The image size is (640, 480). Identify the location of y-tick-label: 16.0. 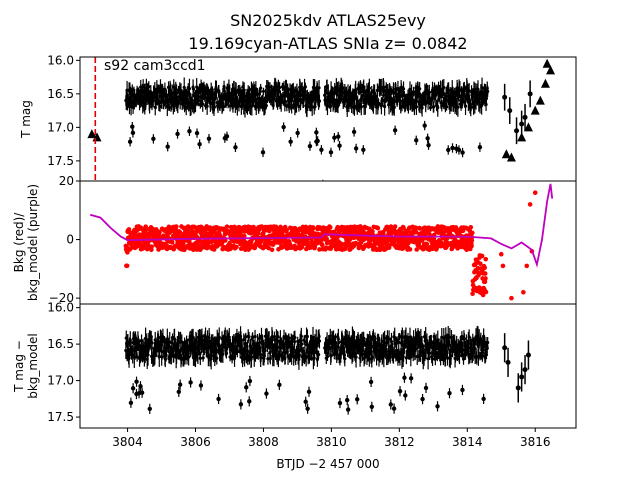
(60, 60).